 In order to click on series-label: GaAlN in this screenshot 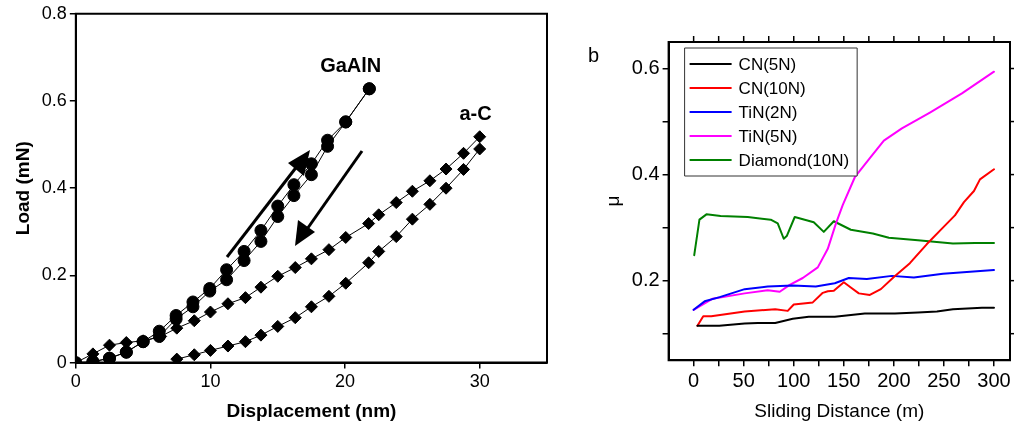, I will do `click(351, 65)`.